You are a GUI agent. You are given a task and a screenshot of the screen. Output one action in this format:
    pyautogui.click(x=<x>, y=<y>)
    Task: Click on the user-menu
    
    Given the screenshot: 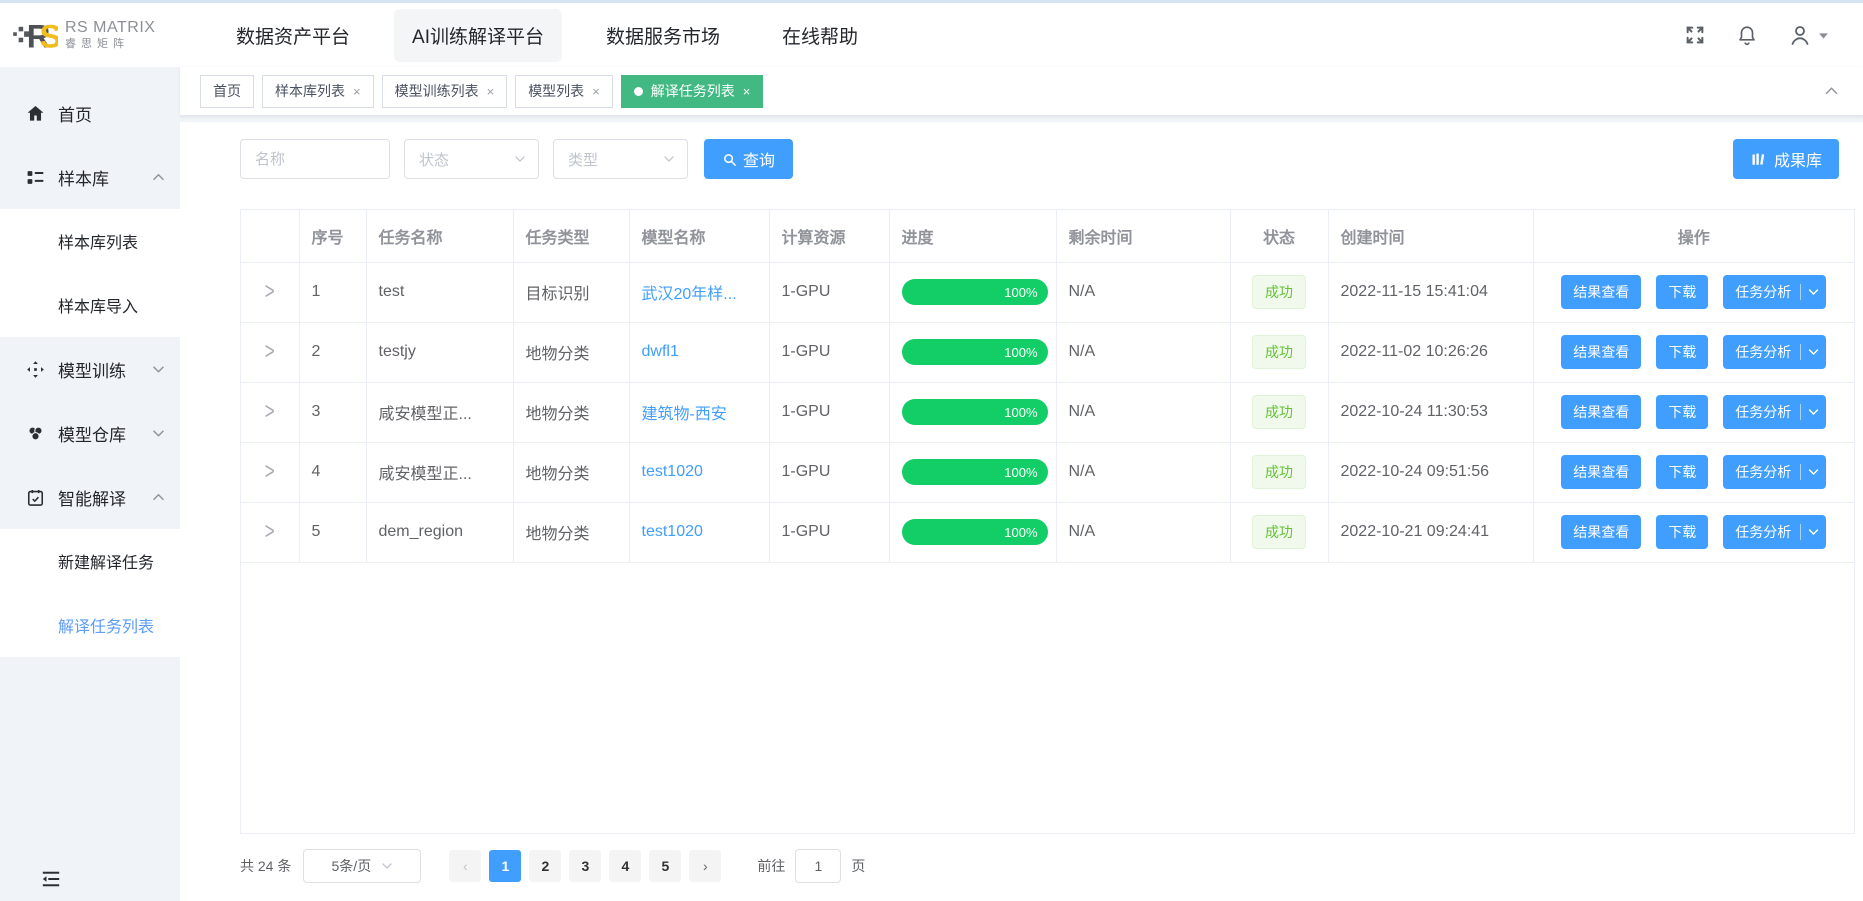 What is the action you would take?
    pyautogui.click(x=1808, y=35)
    